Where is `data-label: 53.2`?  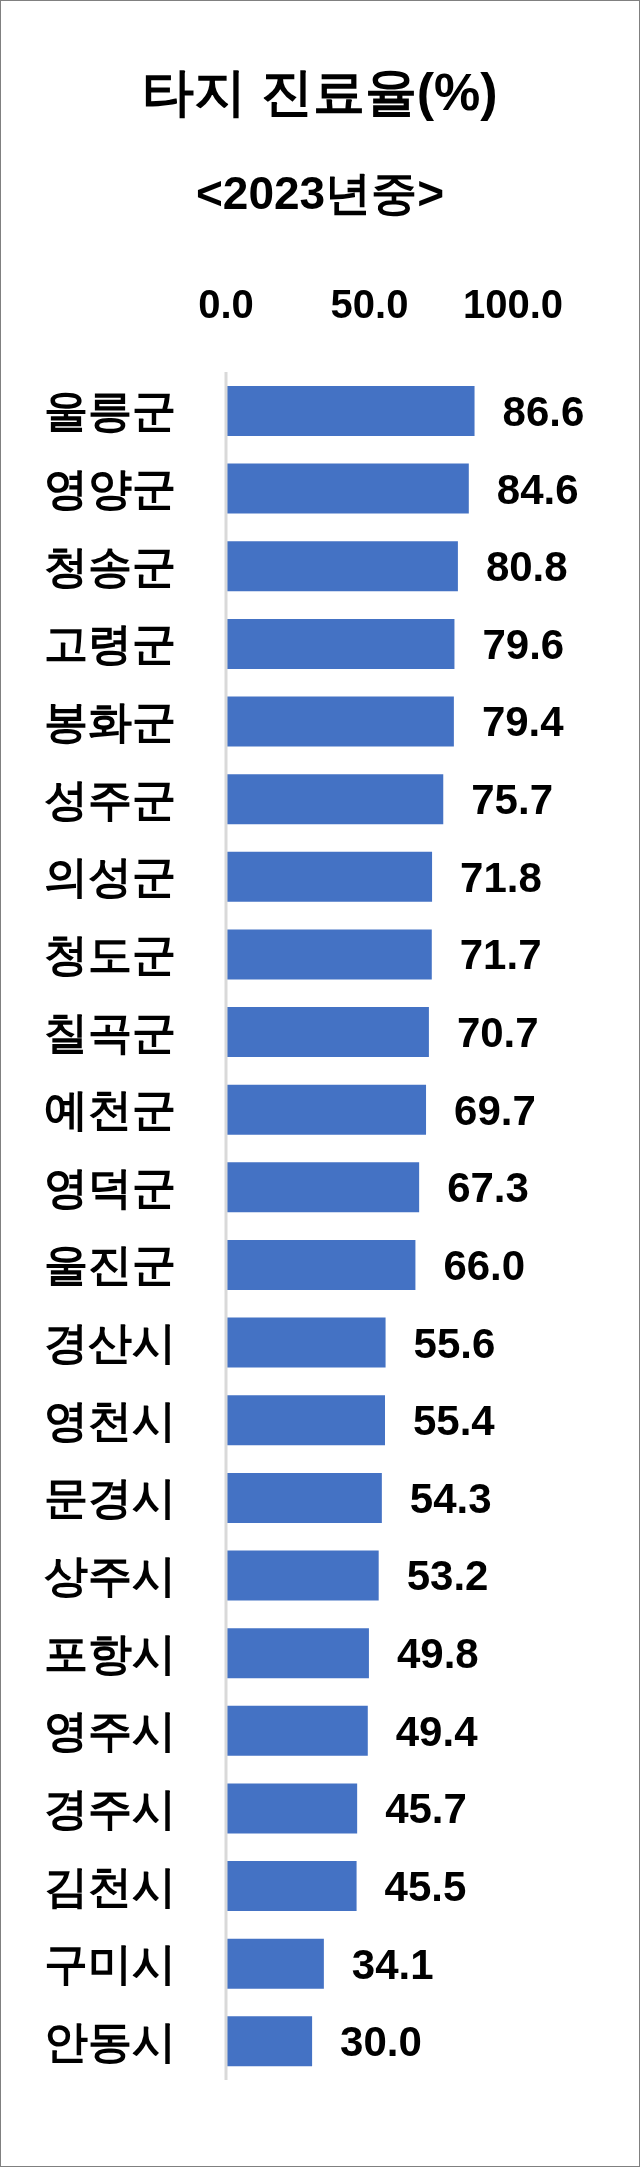
data-label: 53.2 is located at coordinates (447, 1576).